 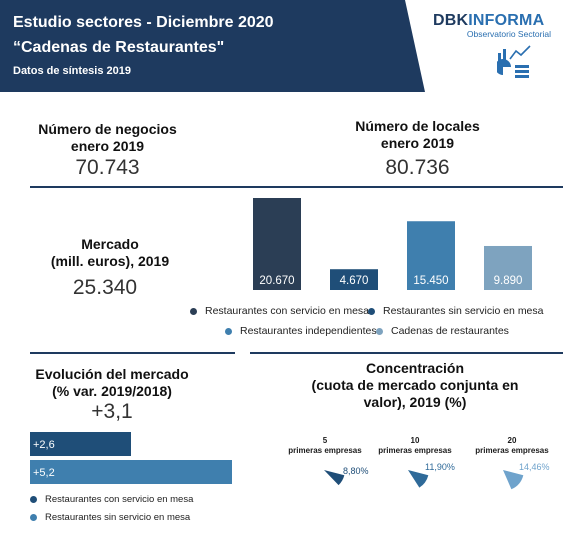 I want to click on legend-item-2: Restaurantes independientes, so click(x=301, y=331).